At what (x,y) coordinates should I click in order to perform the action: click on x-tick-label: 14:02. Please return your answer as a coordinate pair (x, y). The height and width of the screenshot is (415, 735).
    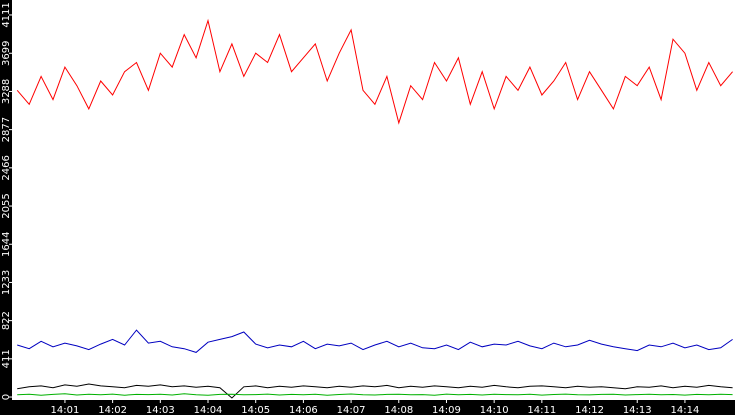
    Looking at the image, I should click on (112, 410).